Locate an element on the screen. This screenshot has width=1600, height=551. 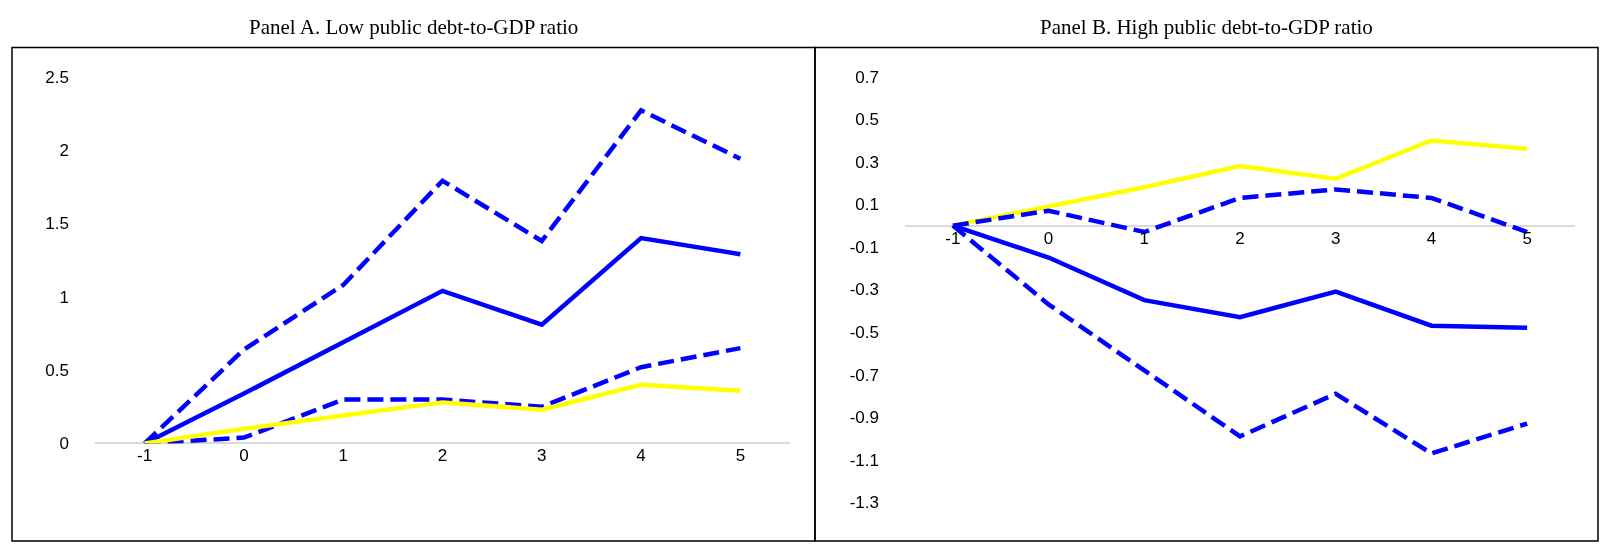
y-tick-label: -1.3 is located at coordinates (864, 503).